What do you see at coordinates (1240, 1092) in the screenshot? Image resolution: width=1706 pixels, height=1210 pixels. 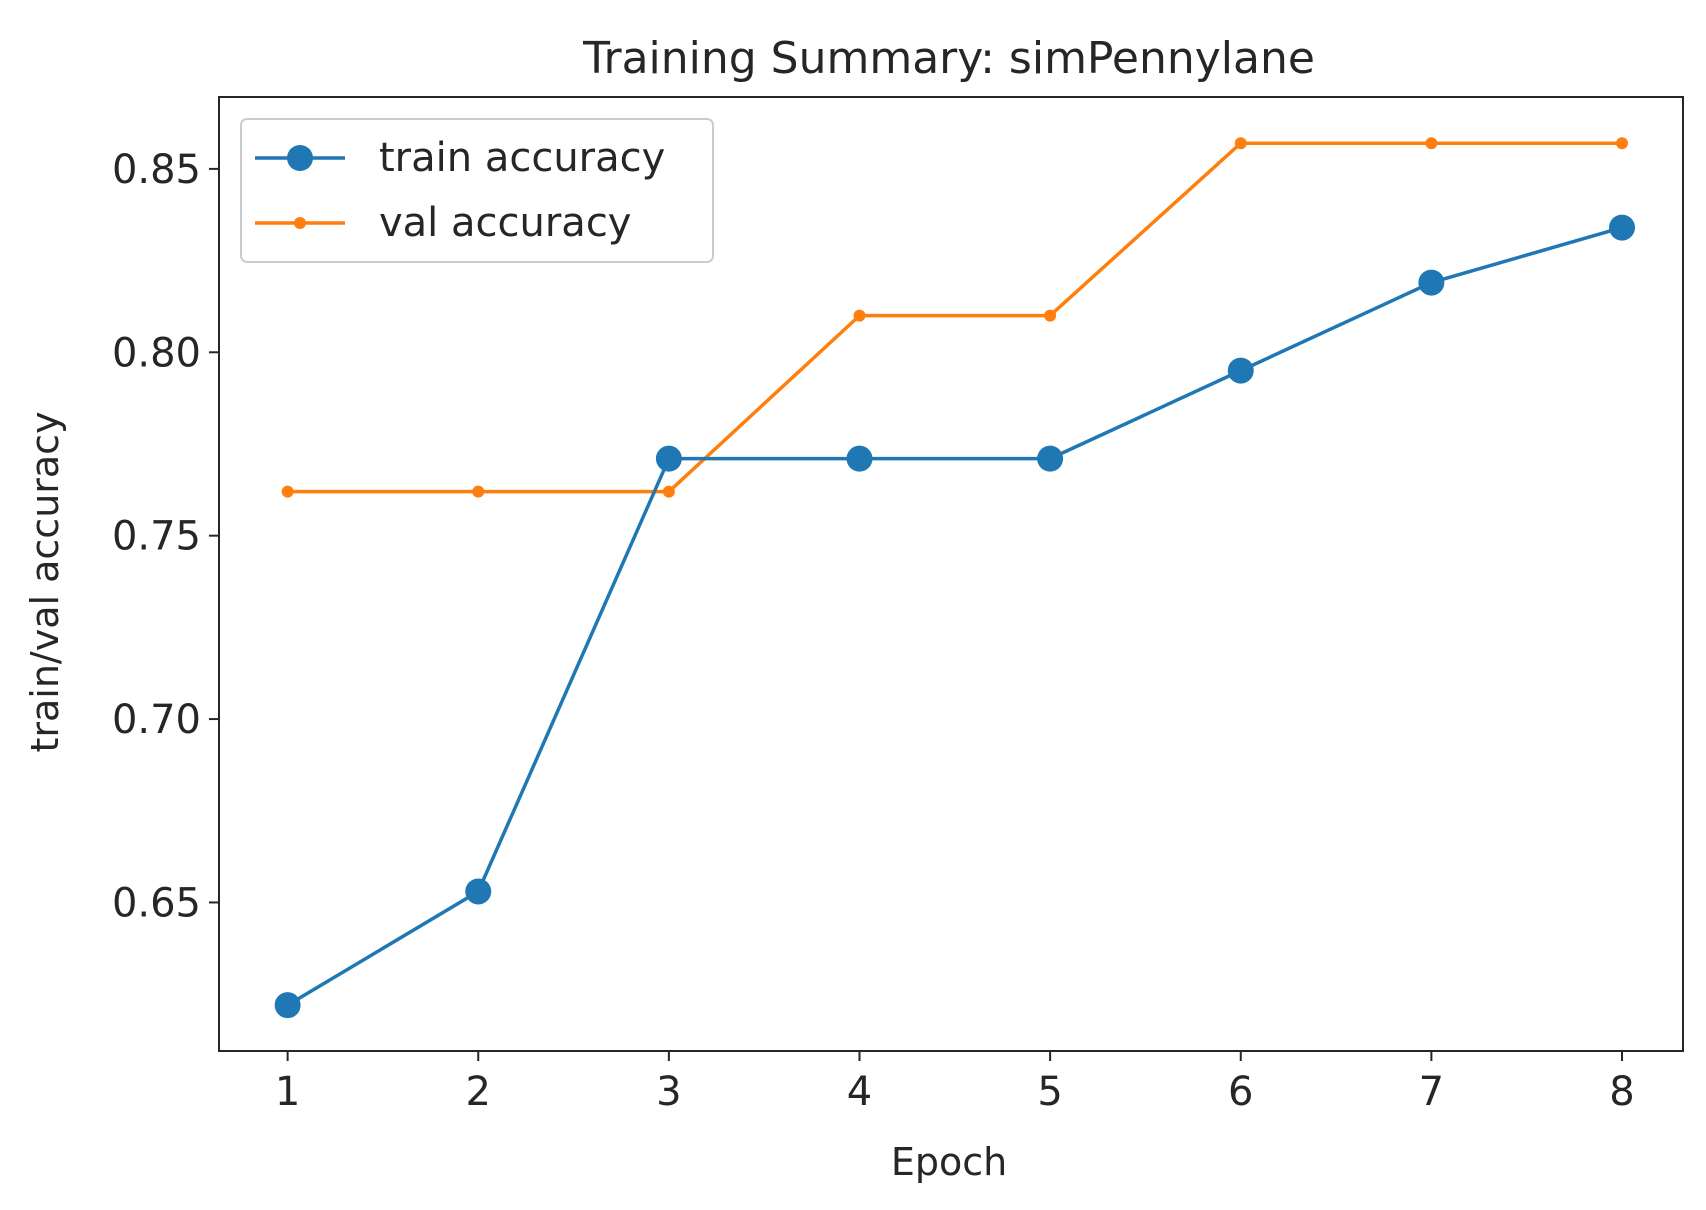 I see `x-tick-label: 6` at bounding box center [1240, 1092].